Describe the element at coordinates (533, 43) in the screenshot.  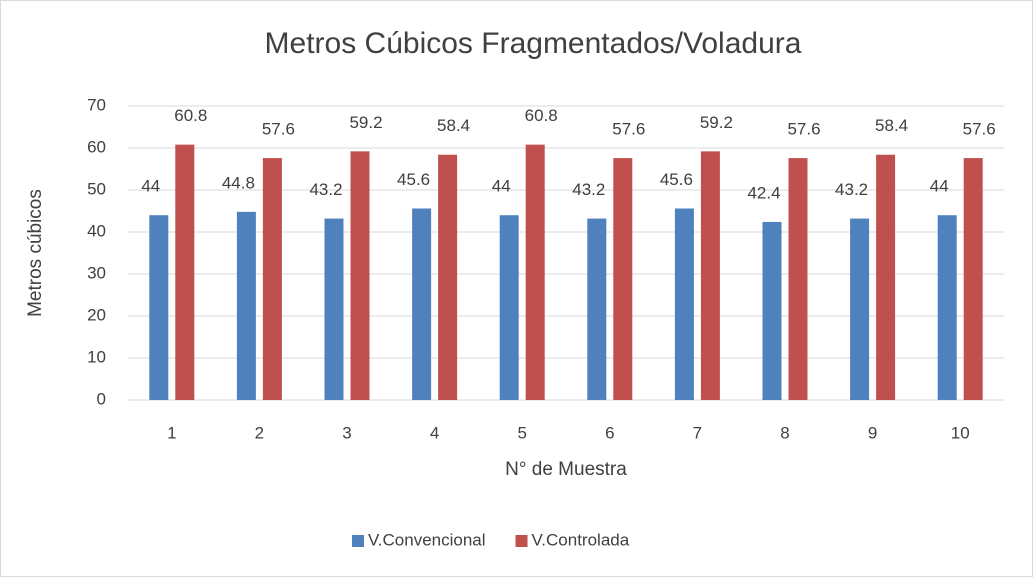
I see `chart-title: Metros Cúbicos Fragmentados/Voladura` at that location.